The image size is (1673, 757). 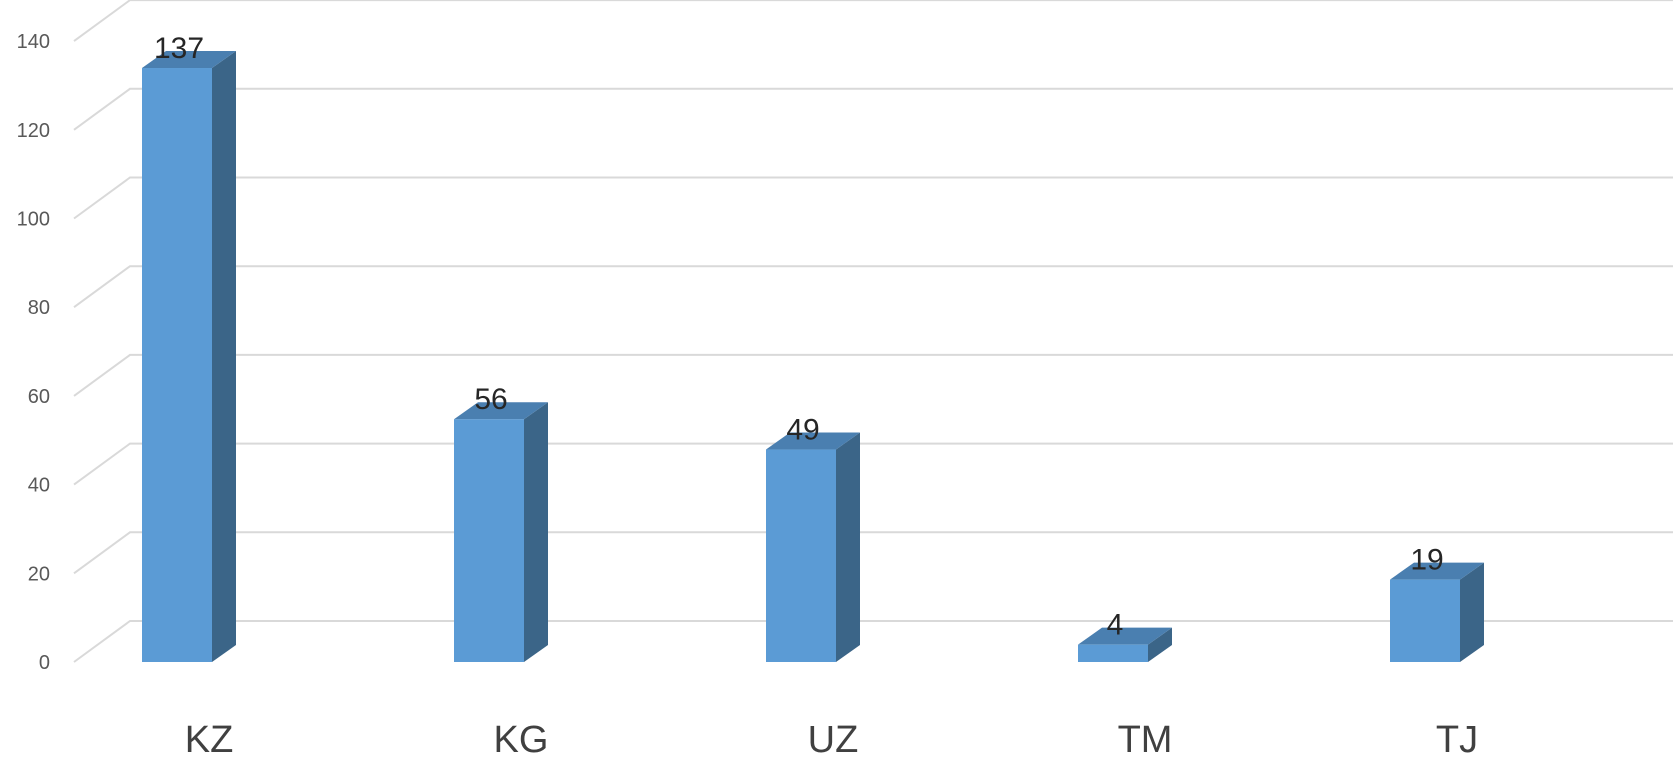 What do you see at coordinates (1426, 560) in the screenshot?
I see `data-label: 19` at bounding box center [1426, 560].